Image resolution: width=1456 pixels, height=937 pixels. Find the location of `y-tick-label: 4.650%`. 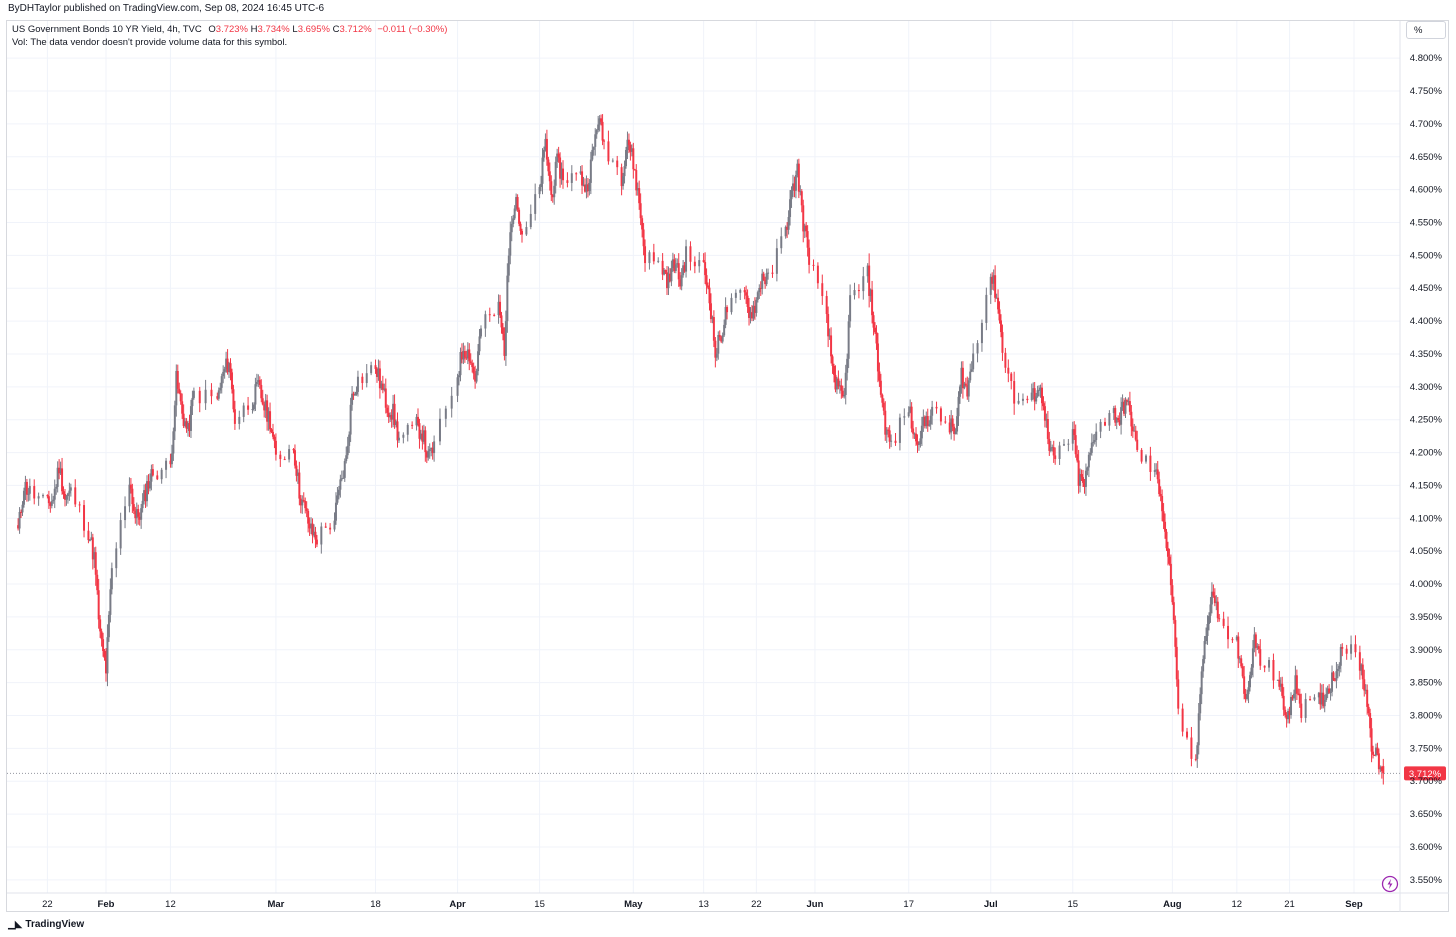

y-tick-label: 4.650% is located at coordinates (1426, 157).